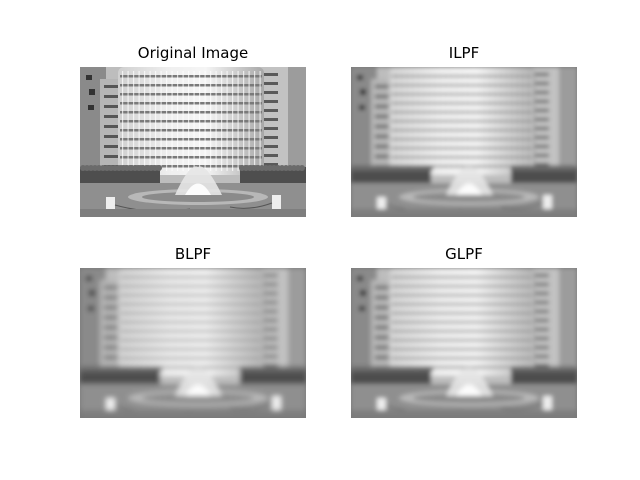 This screenshot has height=480, width=640. What do you see at coordinates (464, 142) in the screenshot?
I see `ilpf-filtered-image` at bounding box center [464, 142].